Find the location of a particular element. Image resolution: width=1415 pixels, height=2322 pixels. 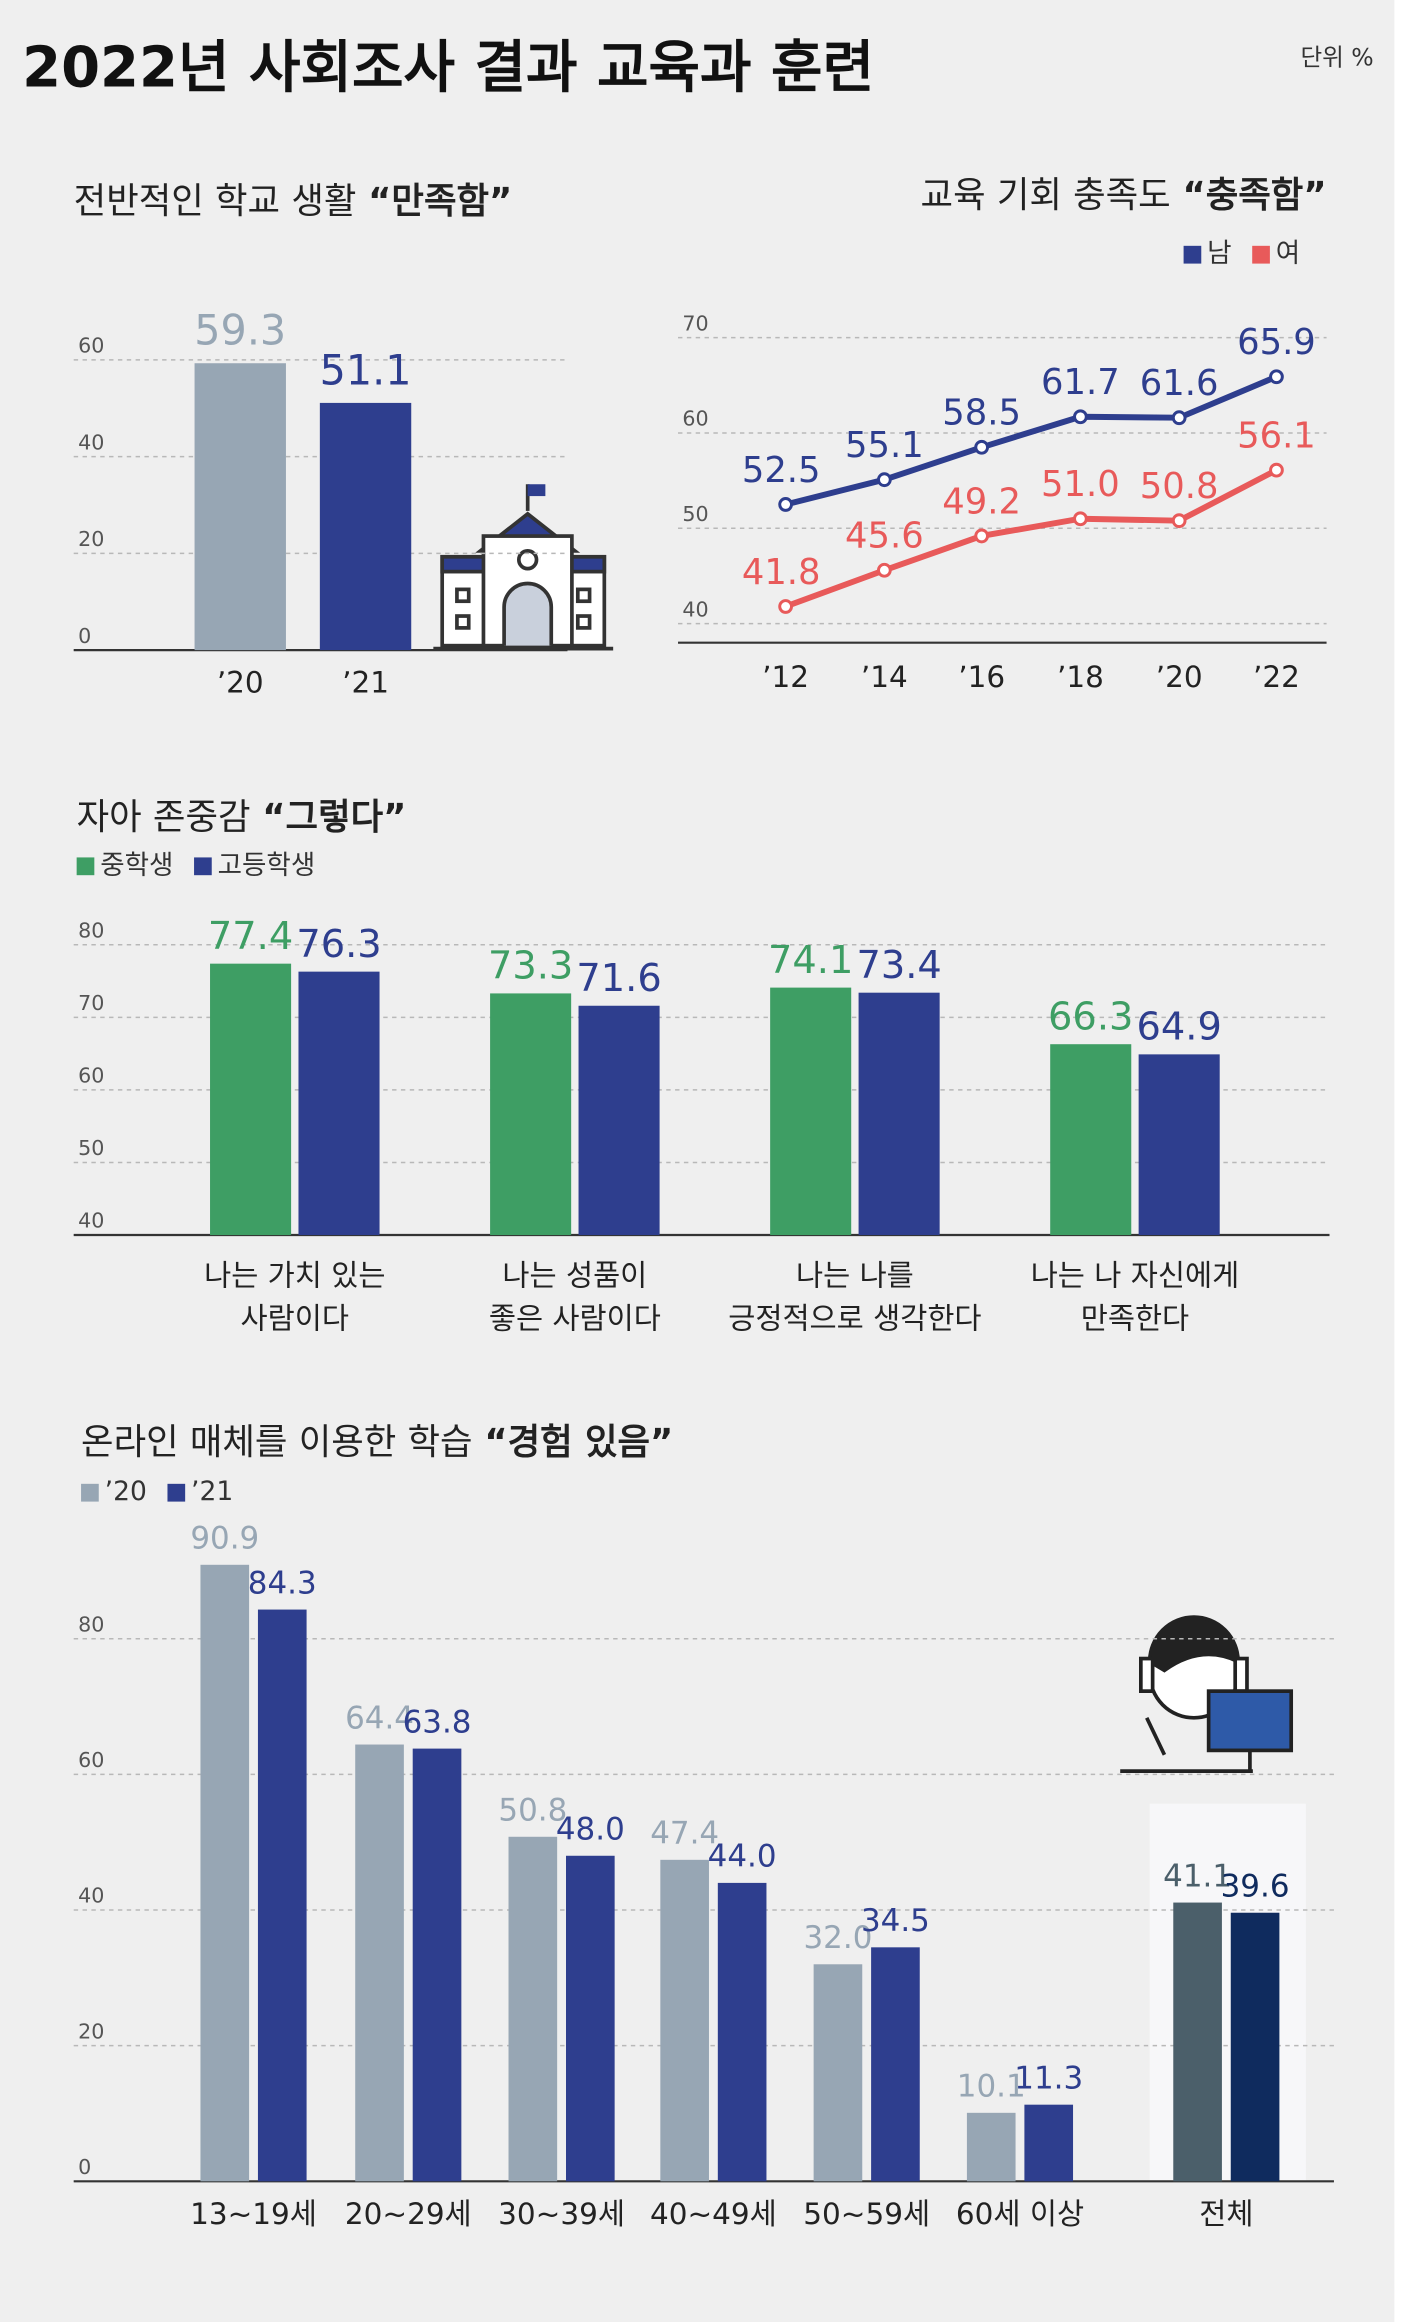

value-label: 58.5 is located at coordinates (981, 413).